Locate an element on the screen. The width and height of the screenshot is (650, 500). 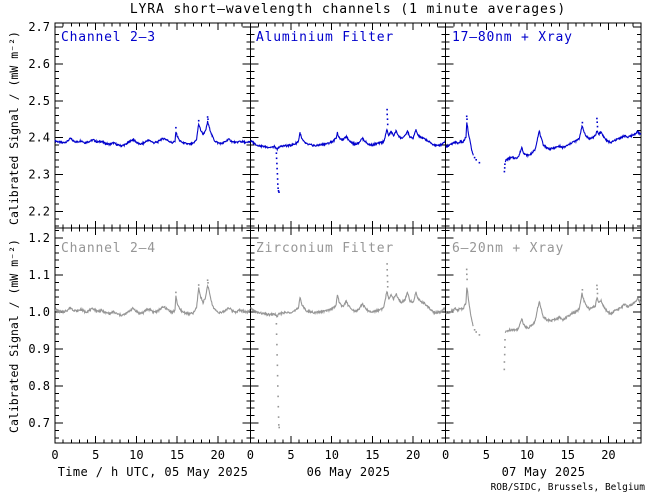
panel-label-aluminium-filter: Aluminium Filter is located at coordinates (325, 37).